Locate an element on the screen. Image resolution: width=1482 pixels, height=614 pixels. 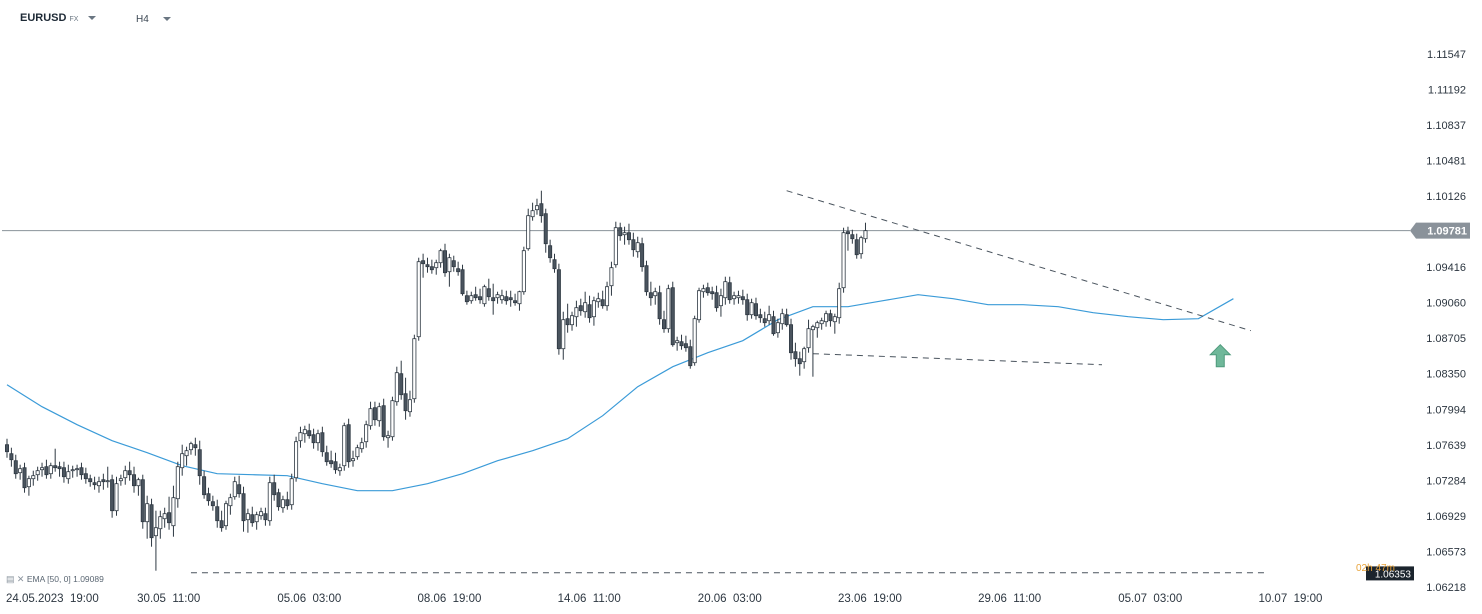
y-tick-label: 1.11192 is located at coordinates (1447, 91).